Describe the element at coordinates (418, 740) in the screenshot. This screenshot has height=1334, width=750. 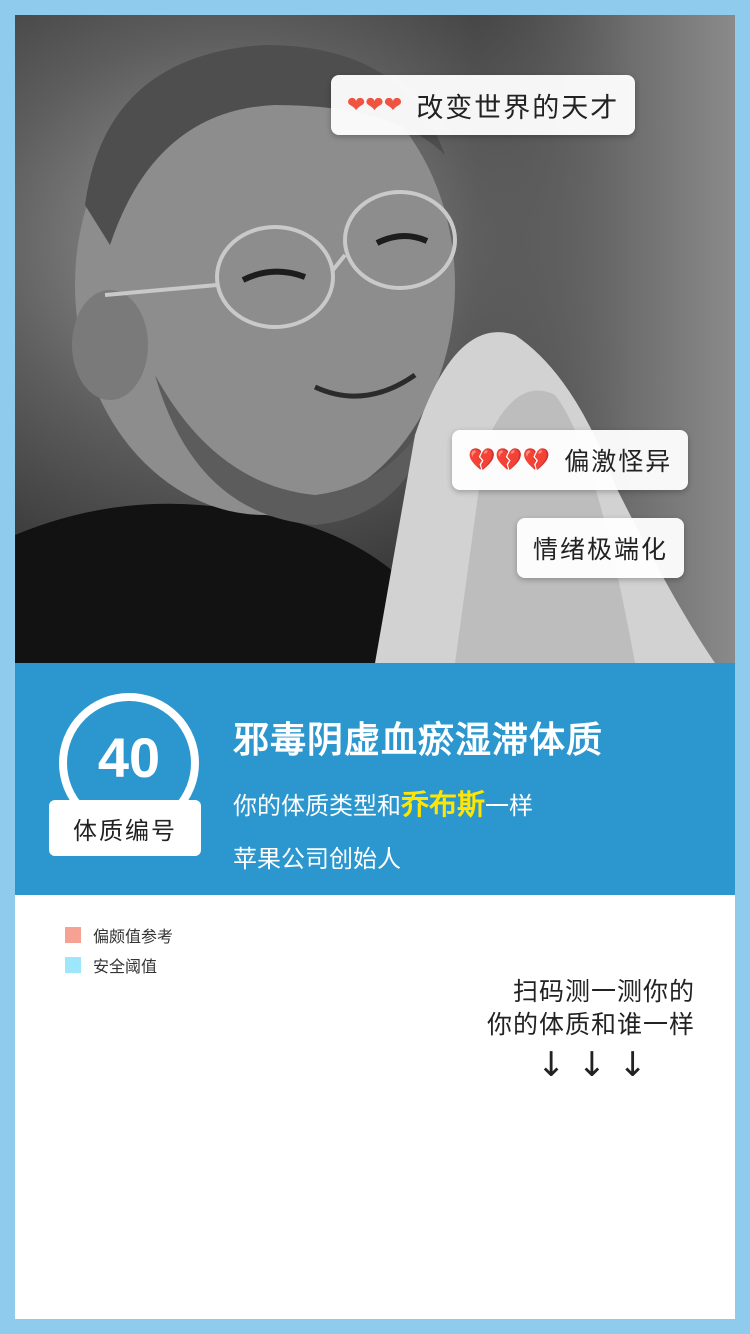
I see `constitution-title: 邪毒阴虚血瘀湿滞体质` at that location.